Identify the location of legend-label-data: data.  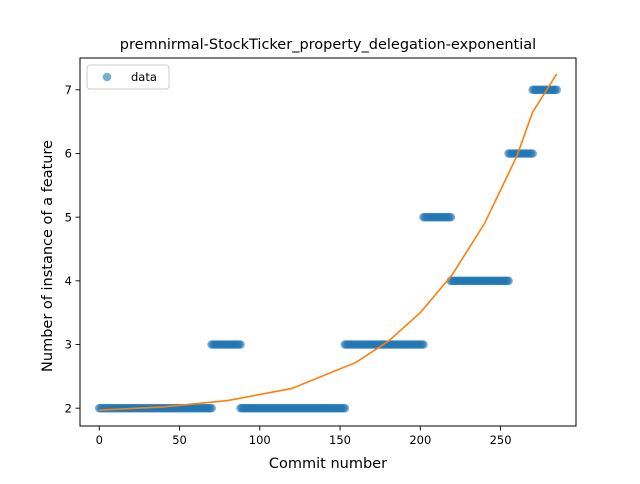
(144, 77).